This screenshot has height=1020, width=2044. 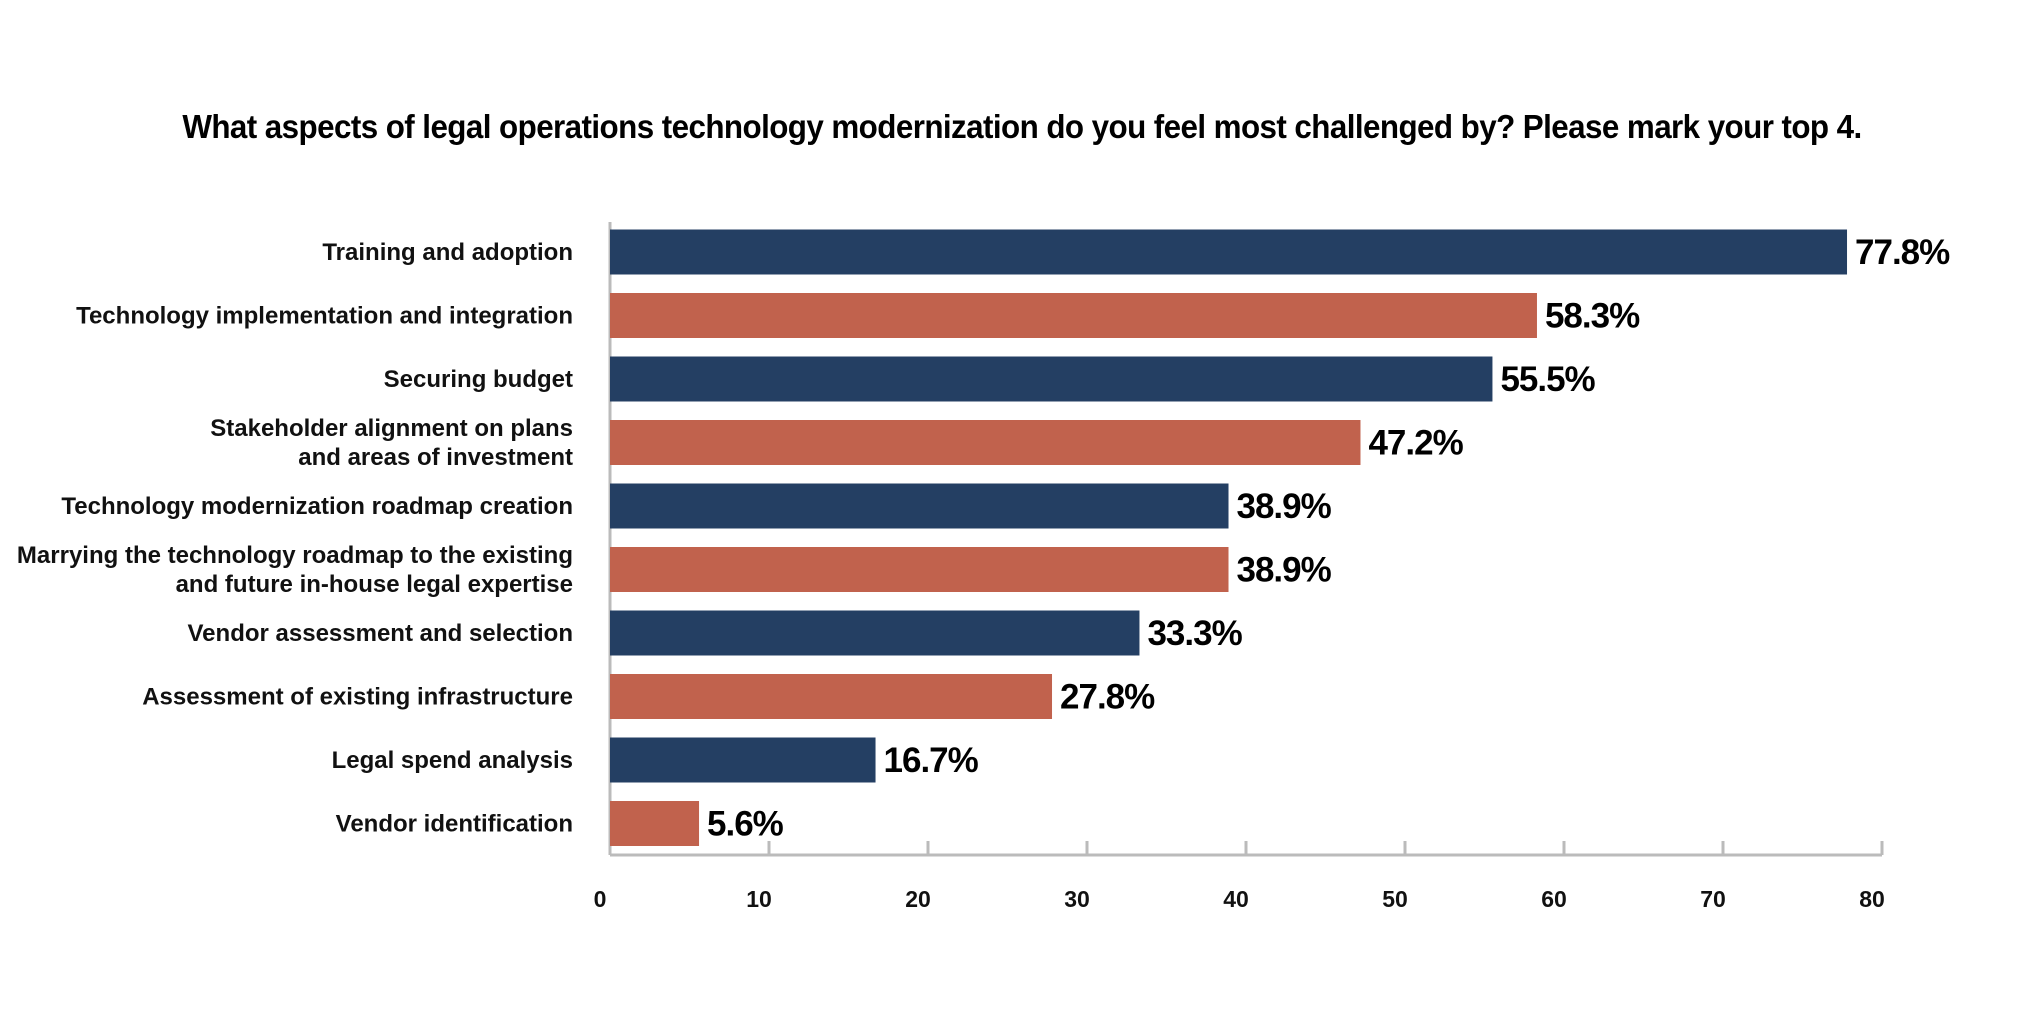 I want to click on category-label-line: Training and adoption, so click(x=447, y=252).